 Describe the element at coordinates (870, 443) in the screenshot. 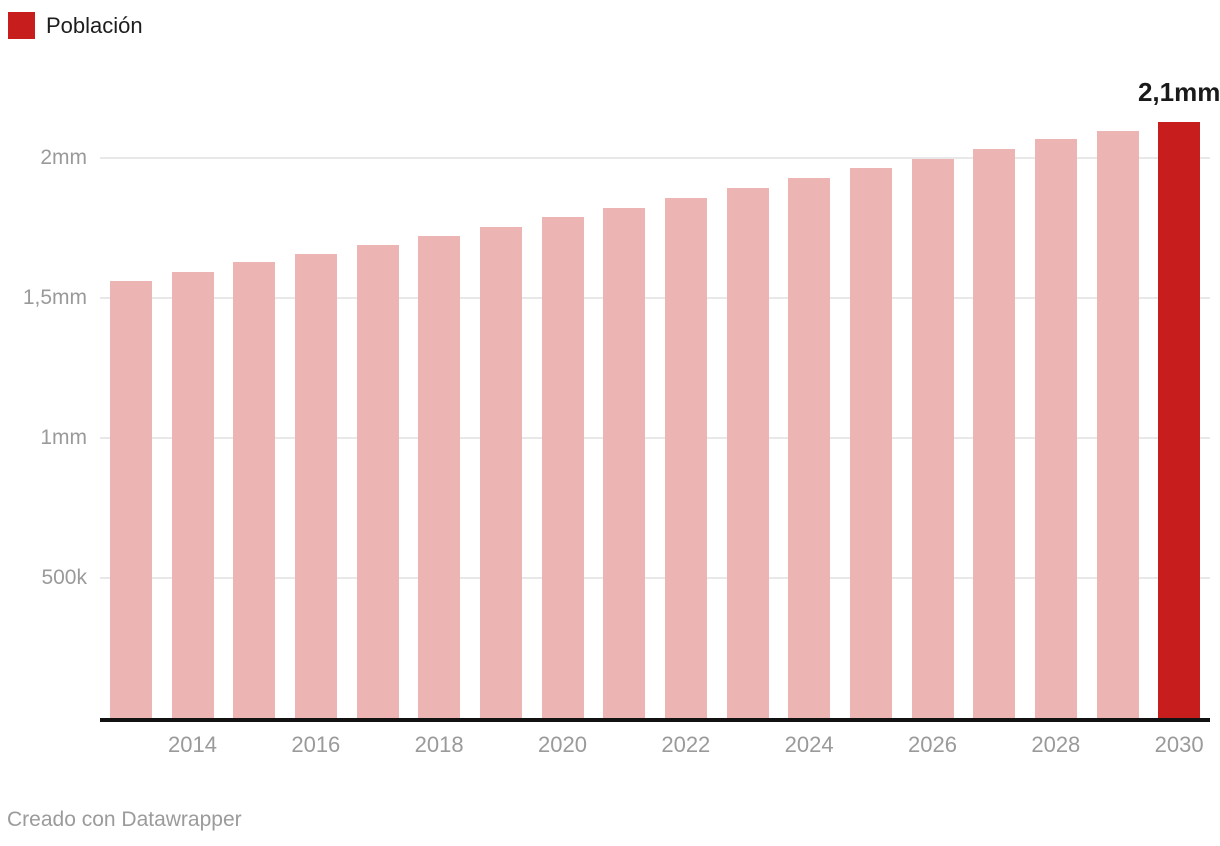

I see `bar-2025` at that location.